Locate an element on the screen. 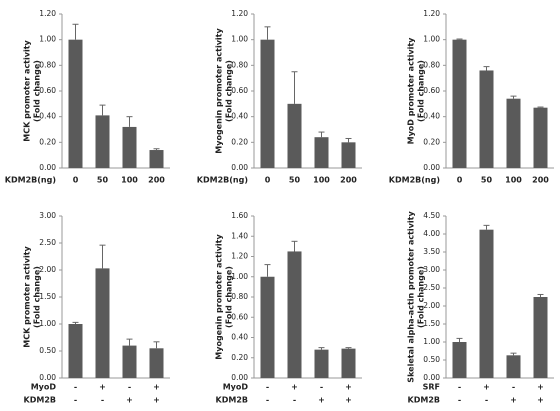 This screenshot has width=560, height=411. row-label: SRF is located at coordinates (431, 387).